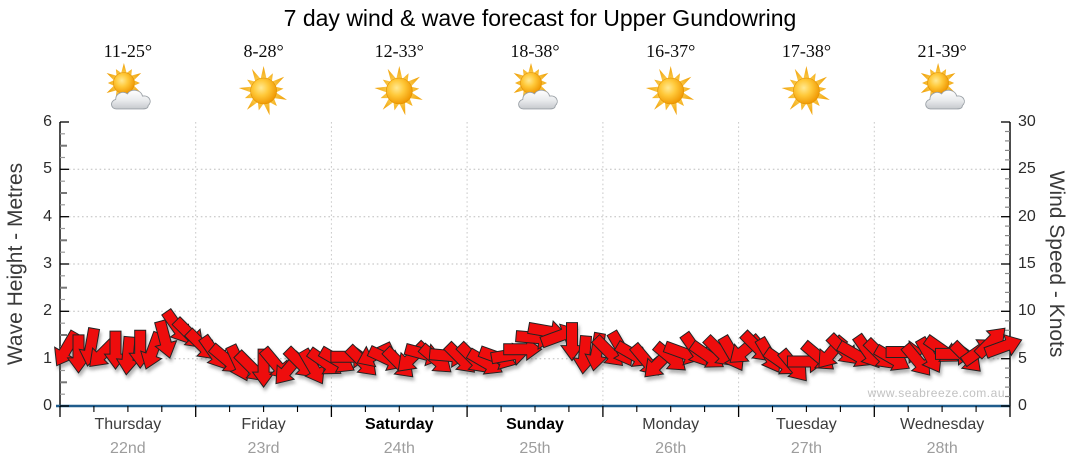 Image resolution: width=1080 pixels, height=475 pixels. I want to click on day-date-label: 26th, so click(671, 448).